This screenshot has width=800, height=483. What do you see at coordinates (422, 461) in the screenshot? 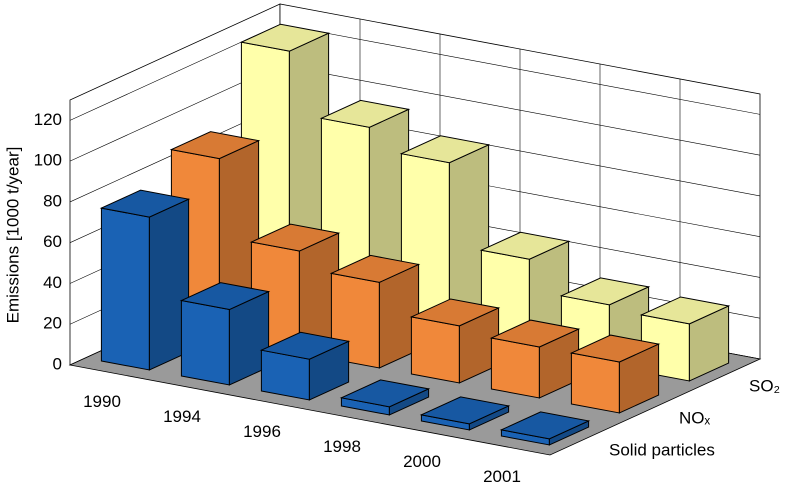
I see `x-tick-label: 2000` at bounding box center [422, 461].